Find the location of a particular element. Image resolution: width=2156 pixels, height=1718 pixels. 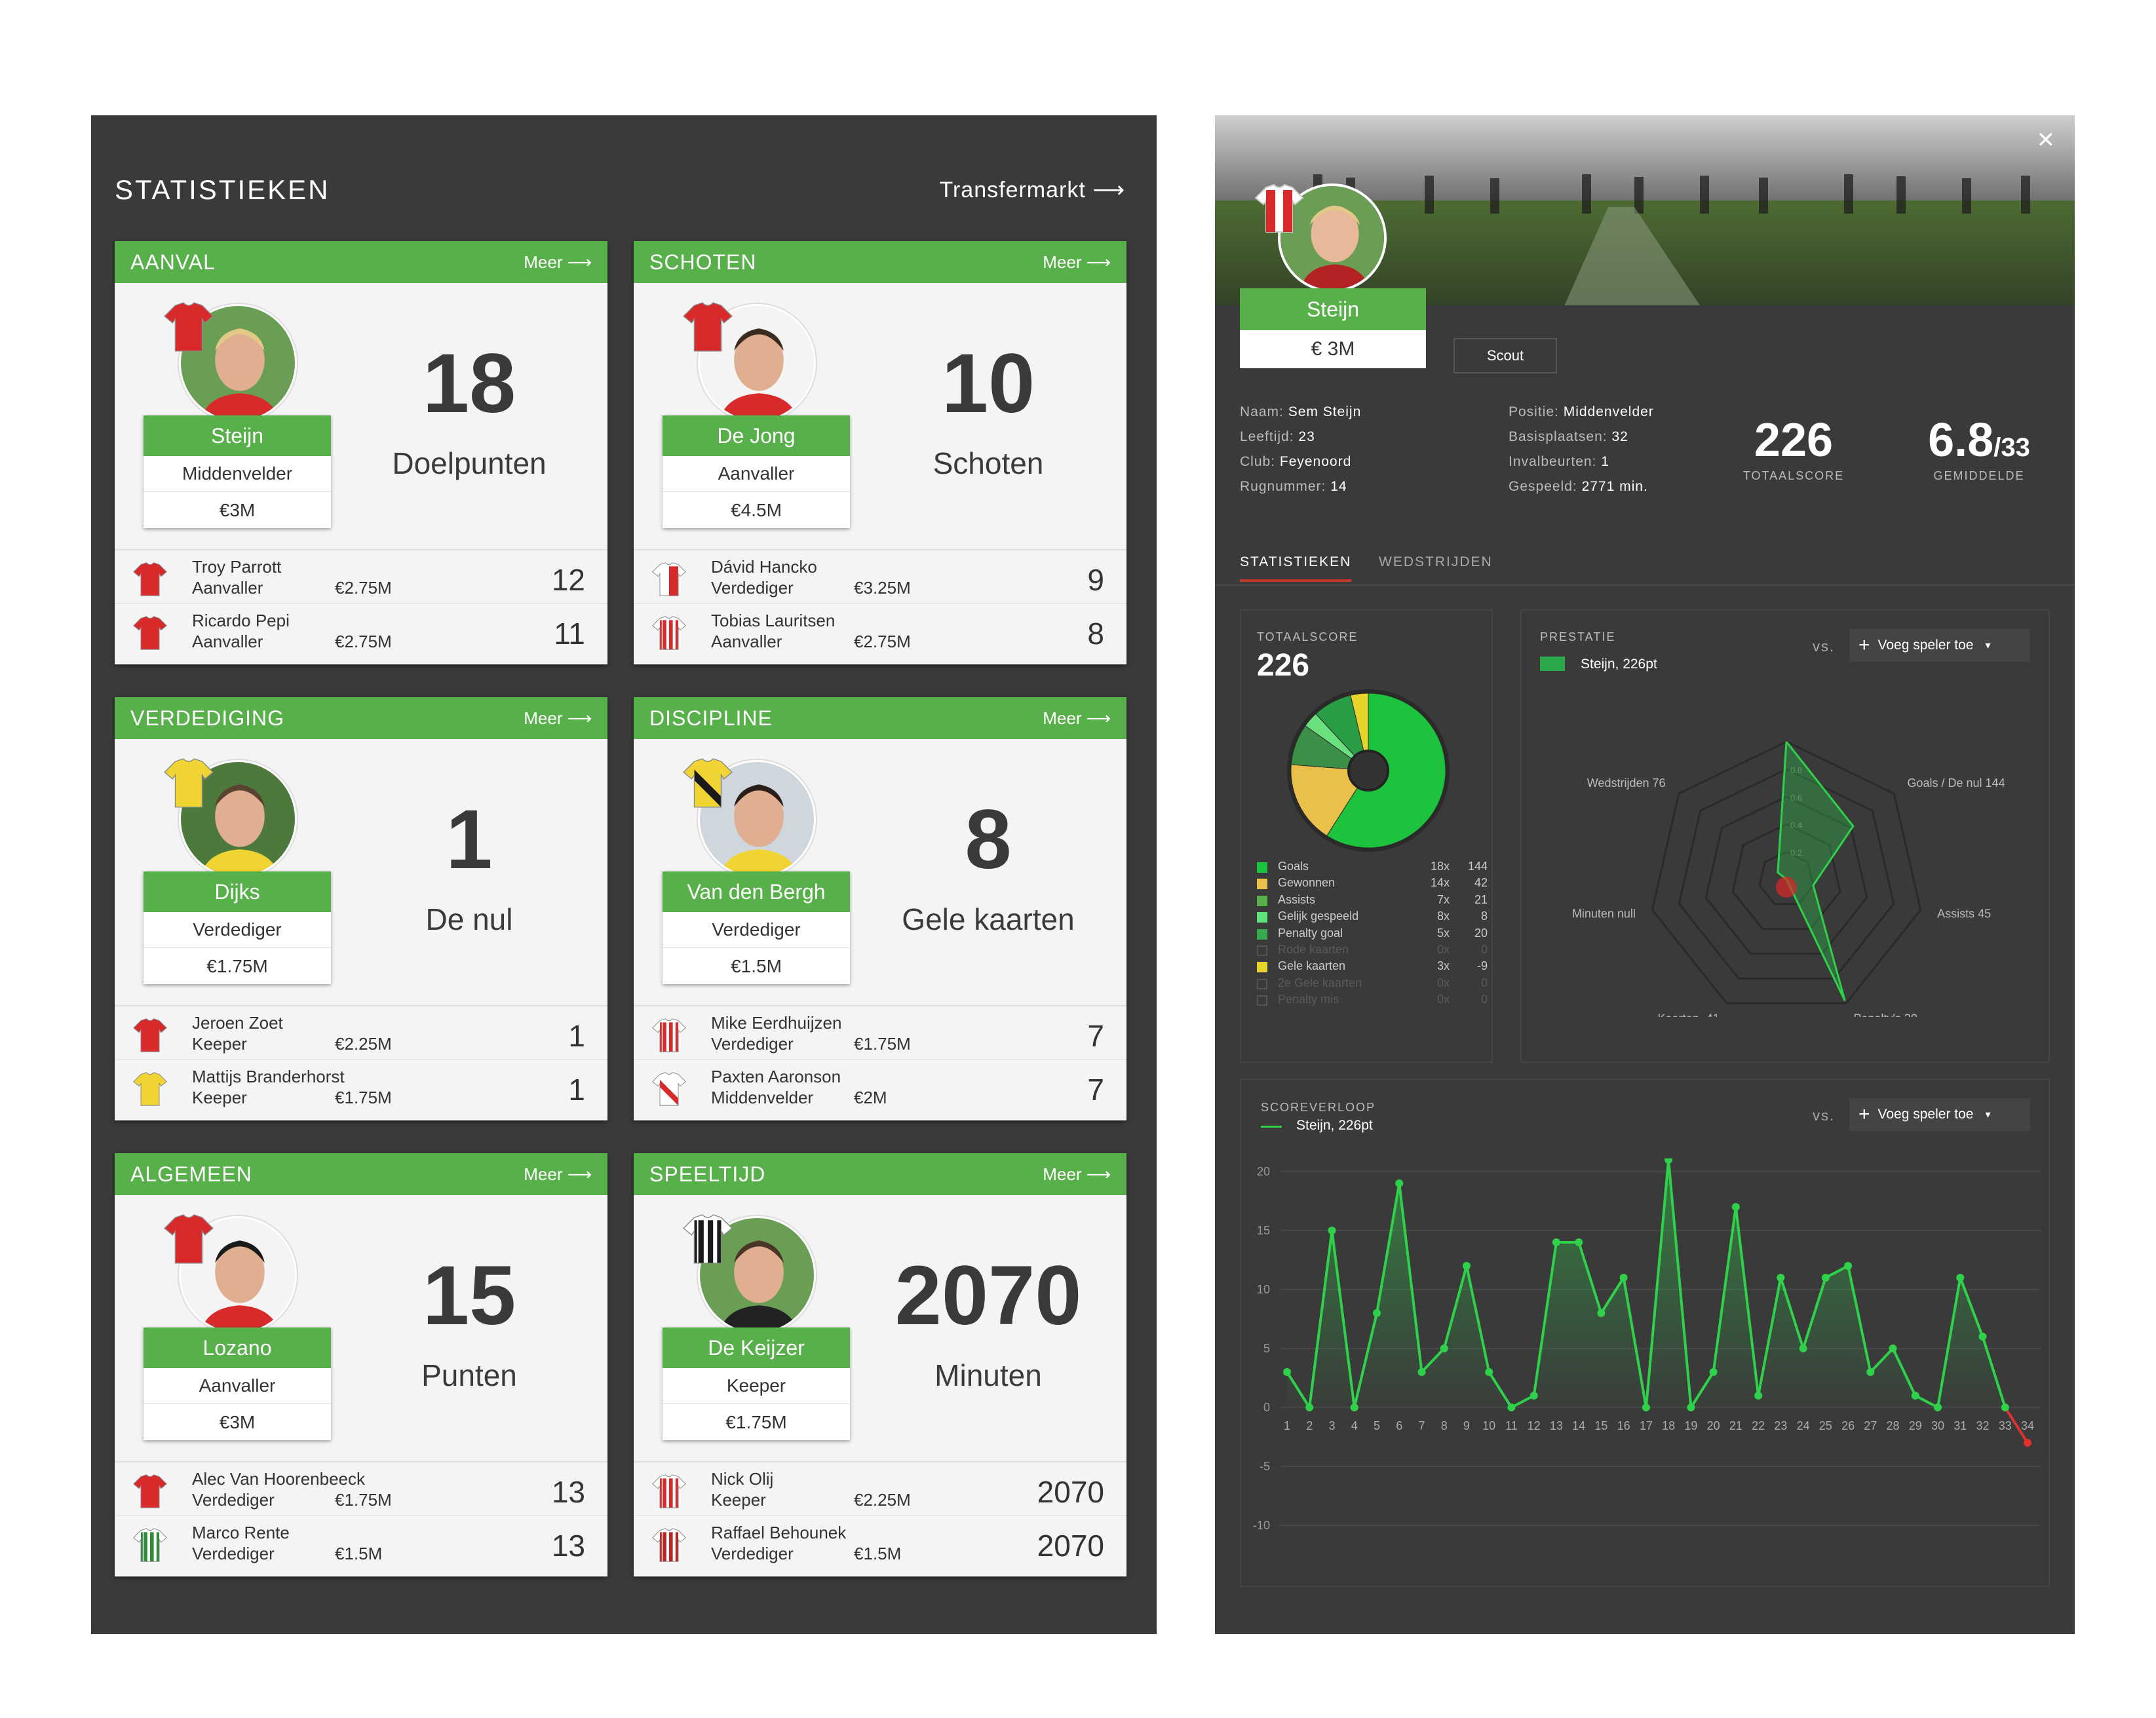

tab-statistieken: STATISTIEKEN is located at coordinates (1296, 568).